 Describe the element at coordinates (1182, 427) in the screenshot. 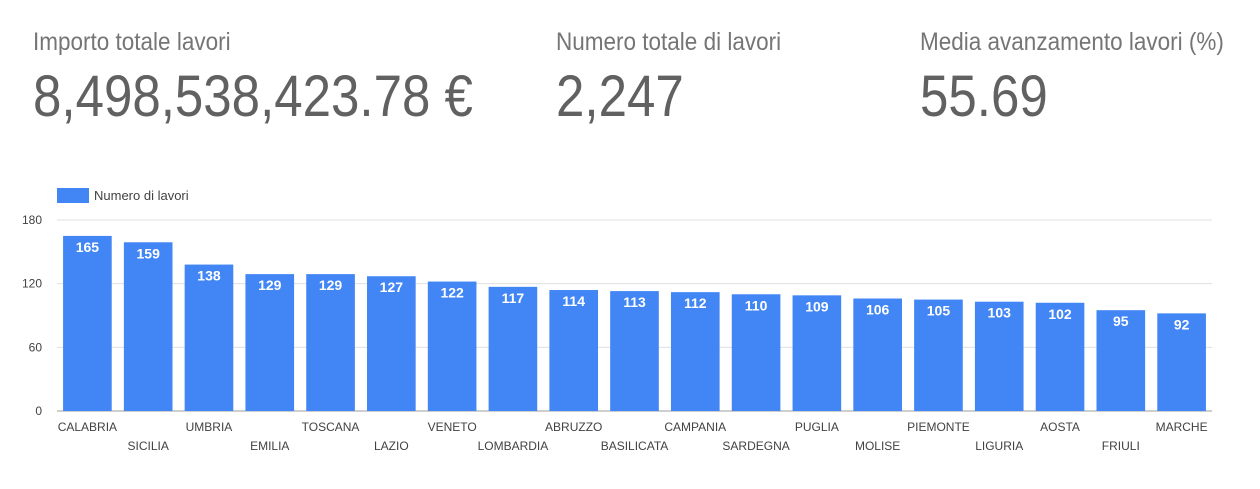

I see `x-tick-label: MARCHE` at that location.